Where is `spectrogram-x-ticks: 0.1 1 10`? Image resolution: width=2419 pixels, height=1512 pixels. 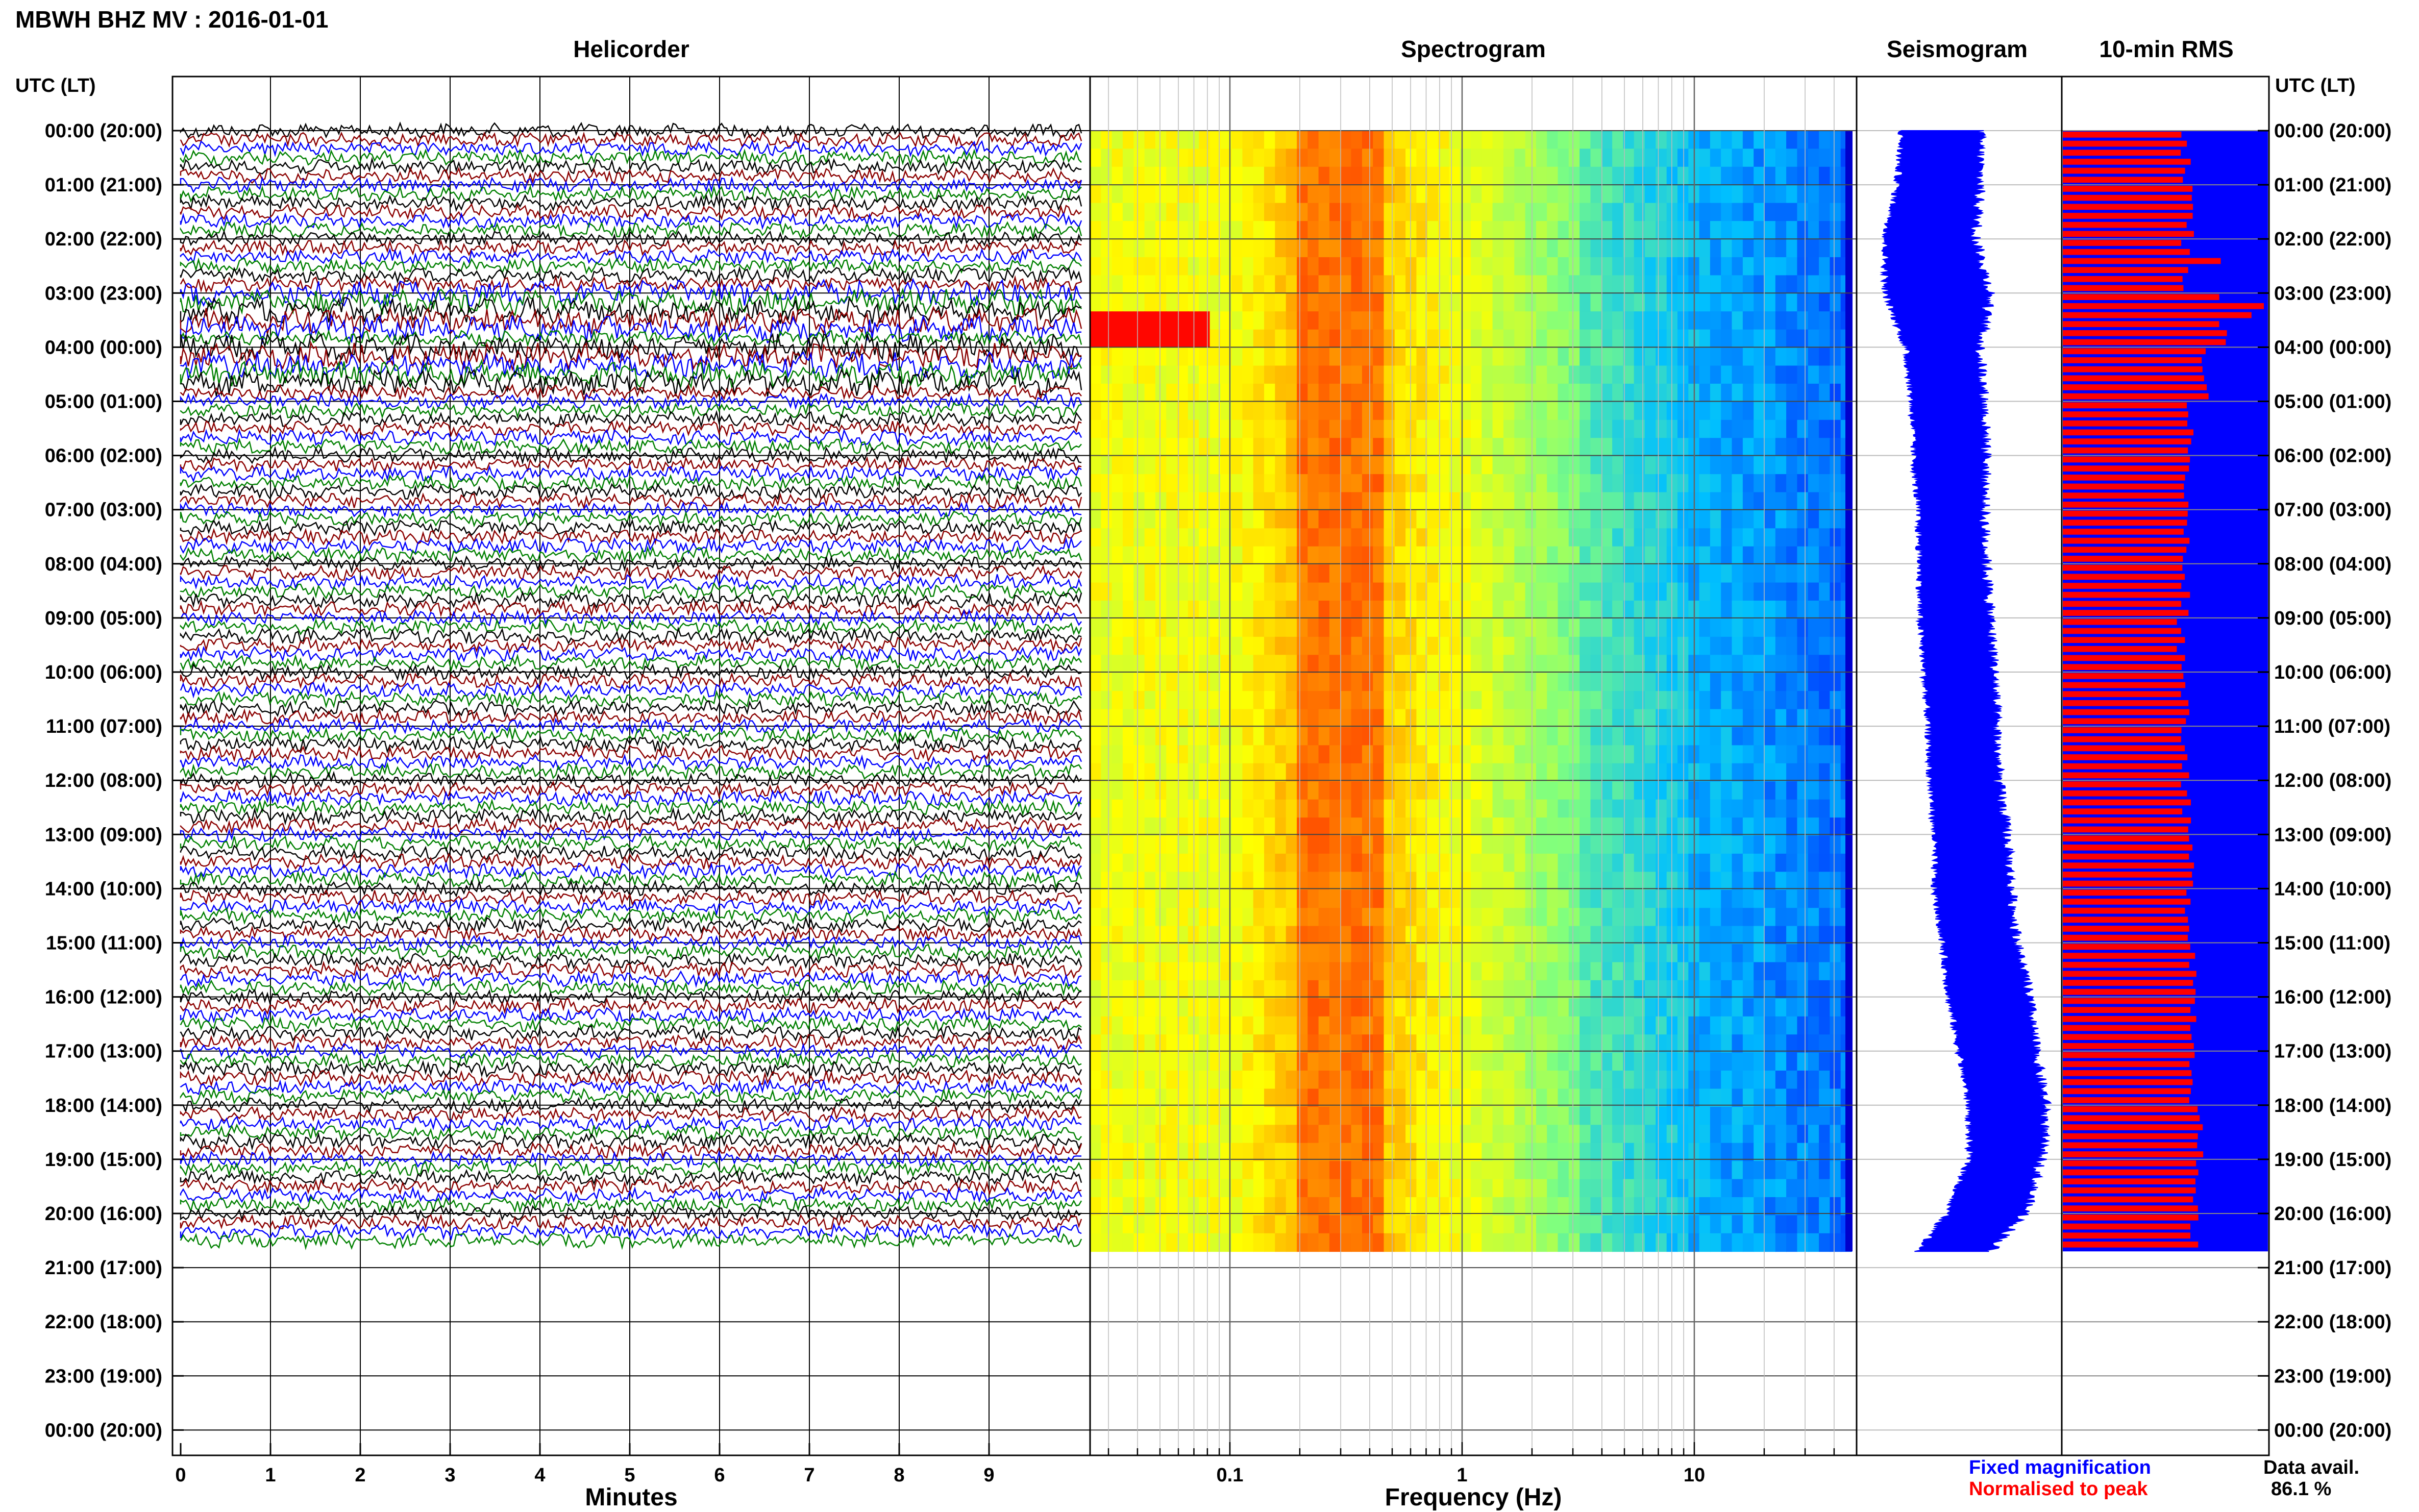
spectrogram-x-ticks: 0.1 1 10 is located at coordinates (1471, 1464).